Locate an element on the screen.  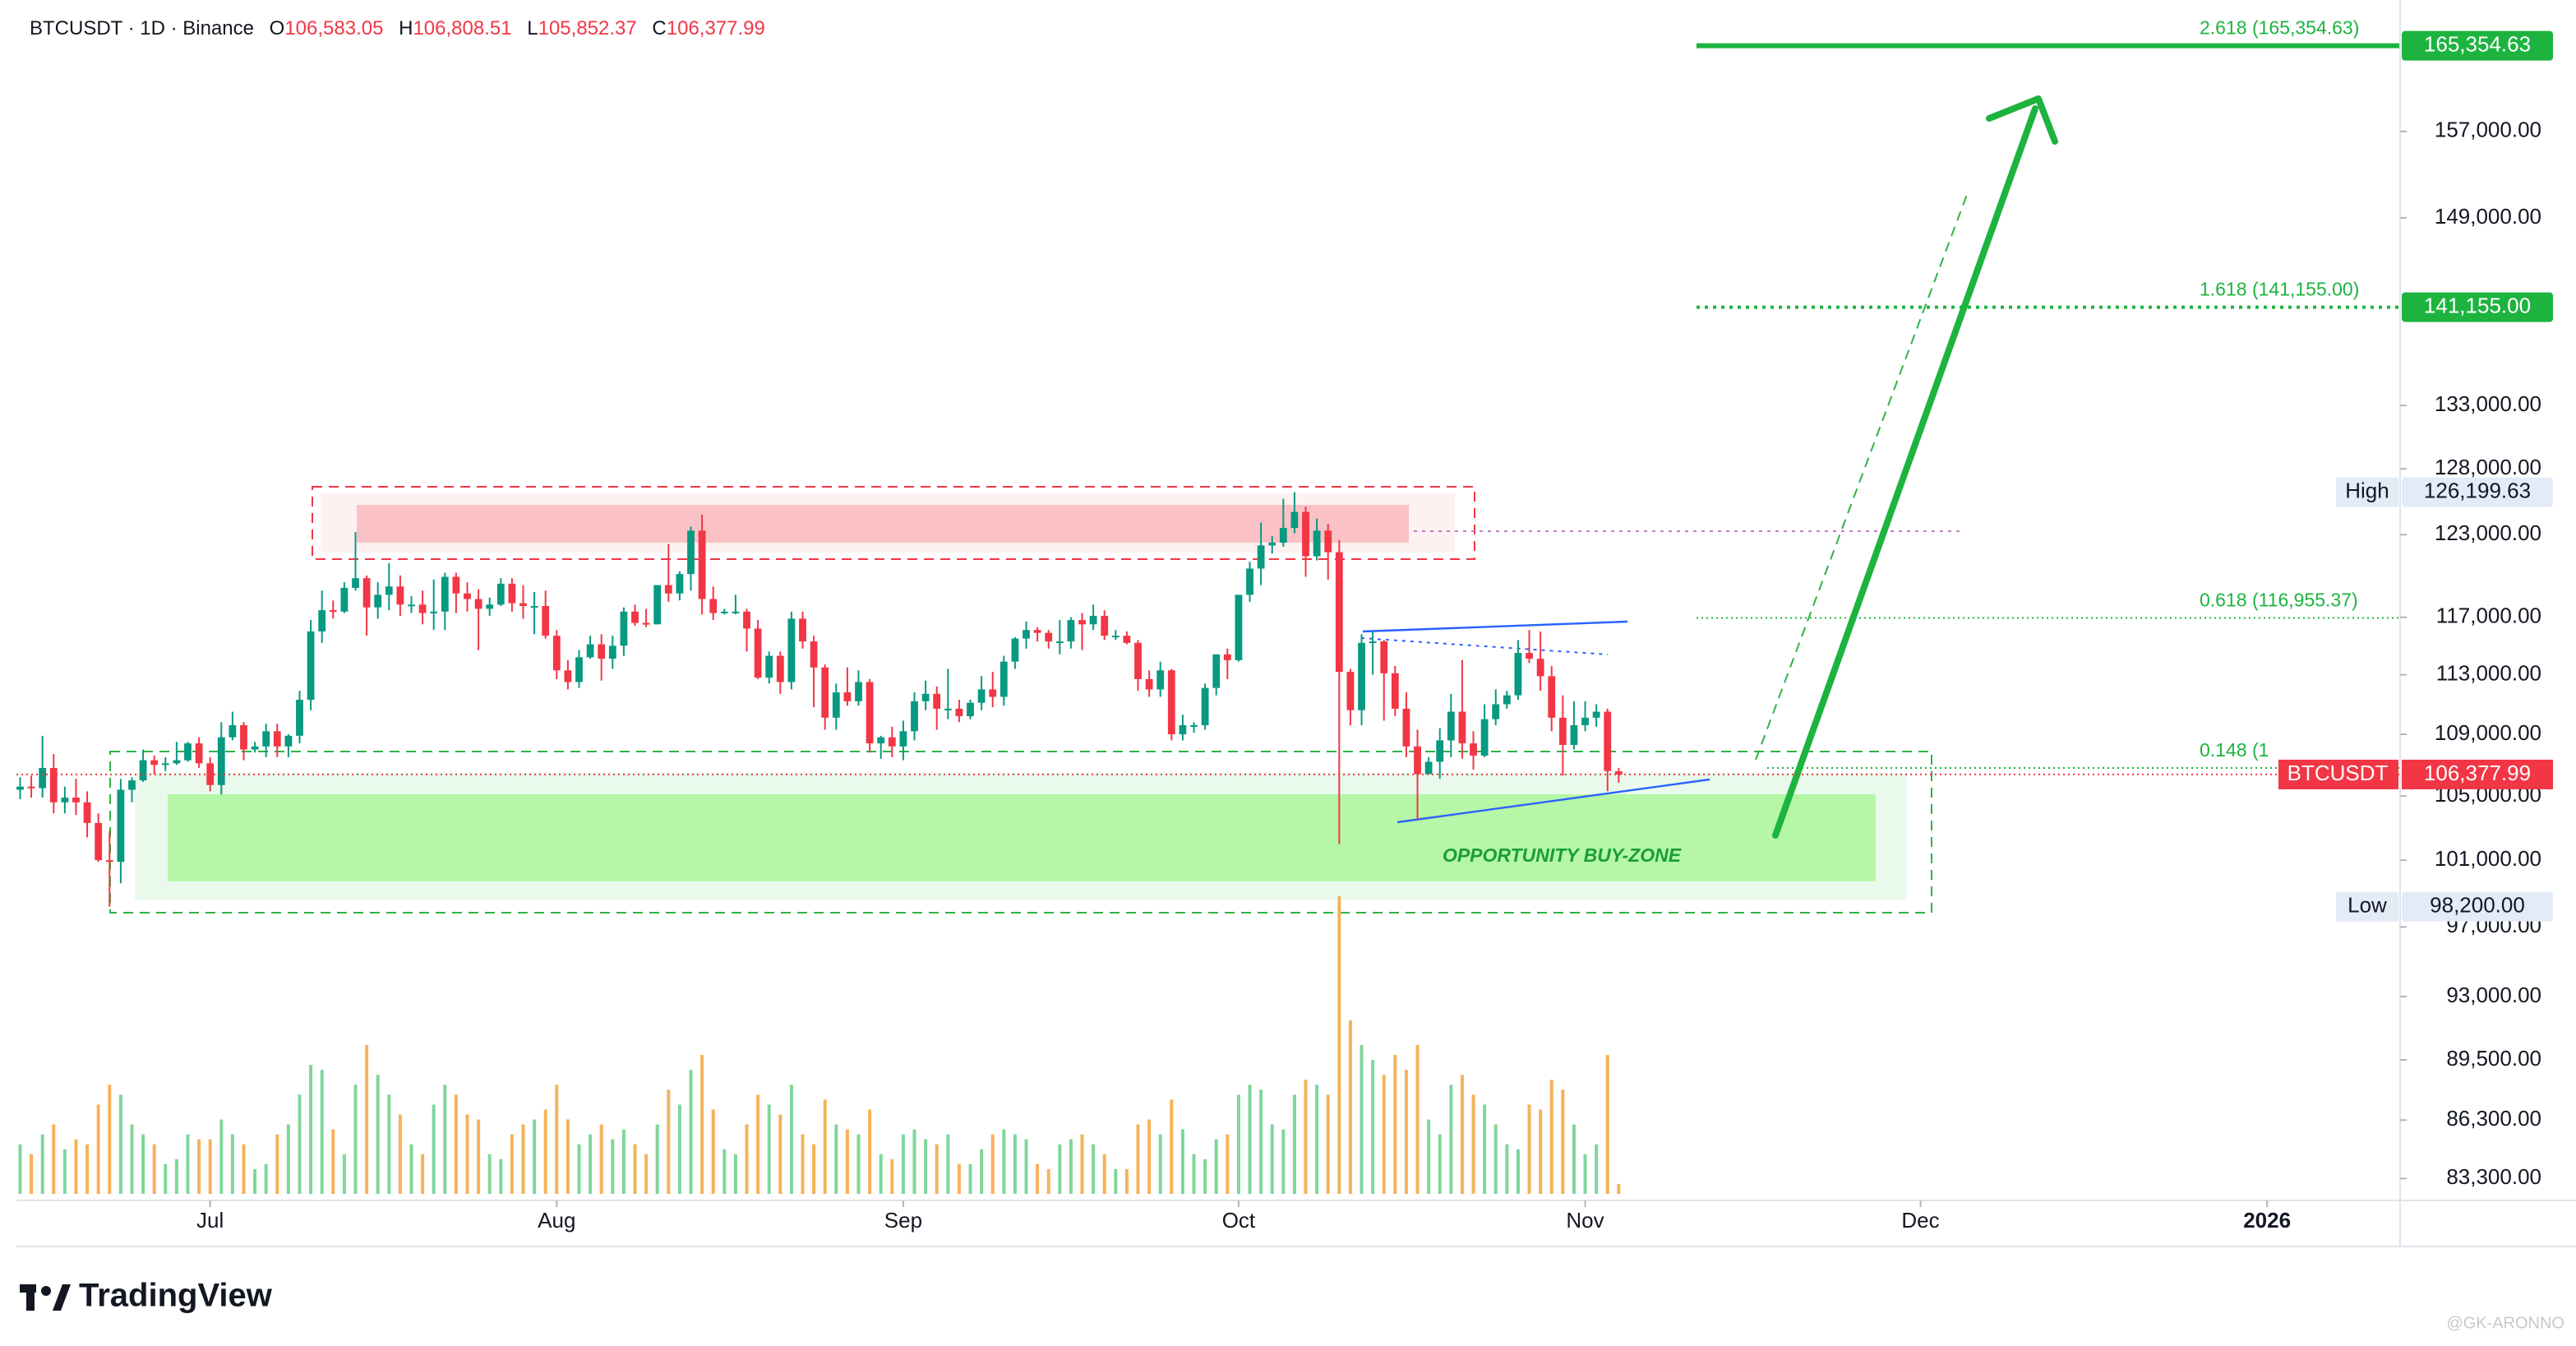
fib-label: 1.618 (141,155.00) is located at coordinates (2280, 289).